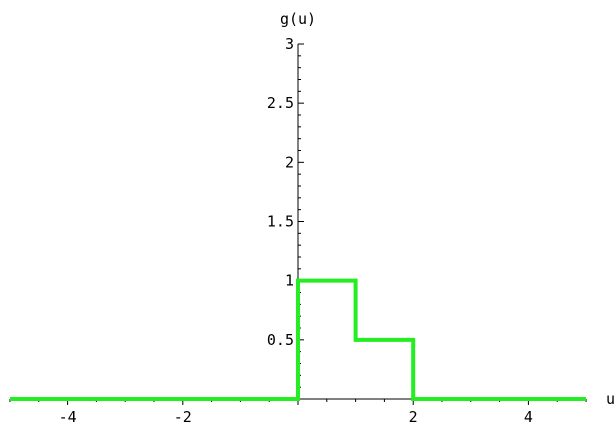 This screenshot has height=431, width=616. I want to click on y-ticks: 0.5 1 1.5 2 2.5 3, so click(285, 211).